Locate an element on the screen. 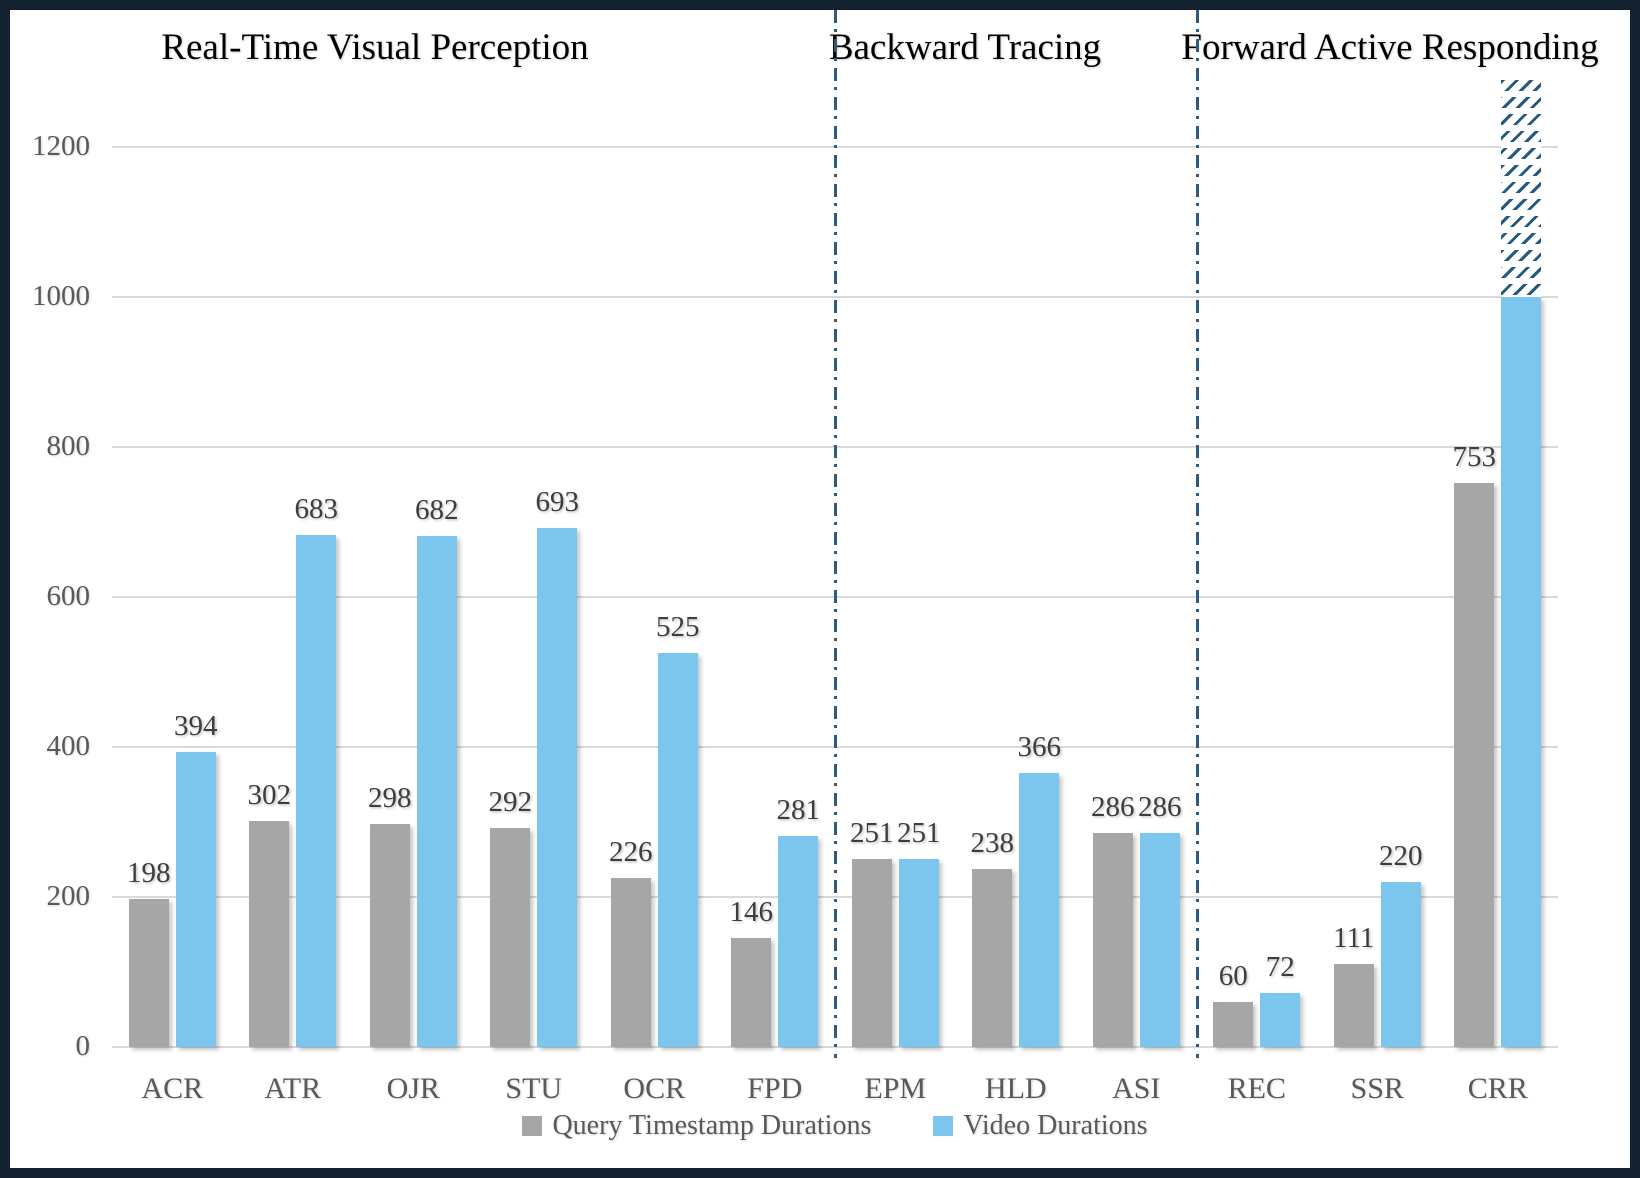 The width and height of the screenshot is (1640, 1178). value-label-EPM-video: 251 is located at coordinates (919, 832).